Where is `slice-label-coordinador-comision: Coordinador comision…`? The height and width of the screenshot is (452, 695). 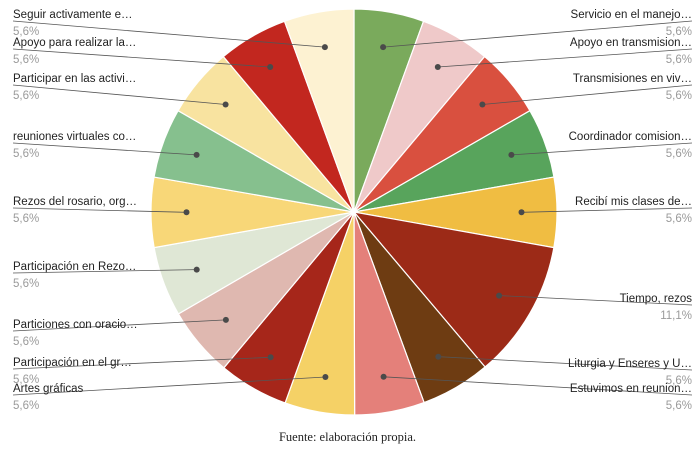
slice-label-coordinador-comision: Coordinador comision… is located at coordinates (630, 137).